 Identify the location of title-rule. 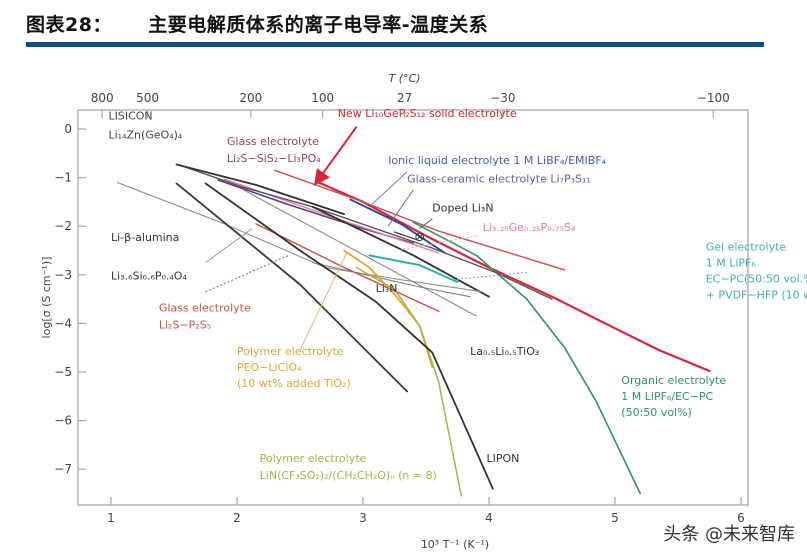
(395, 44).